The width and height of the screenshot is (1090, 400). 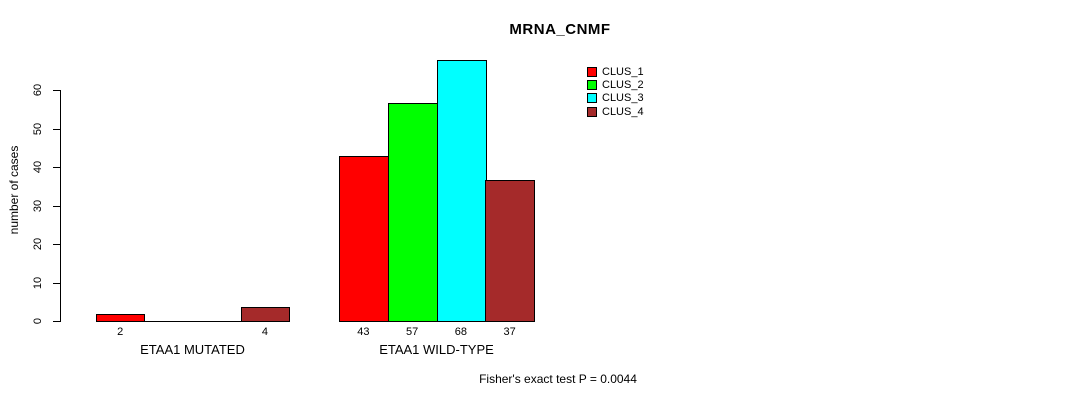 I want to click on legend-item: CLUS_4, so click(x=615, y=112).